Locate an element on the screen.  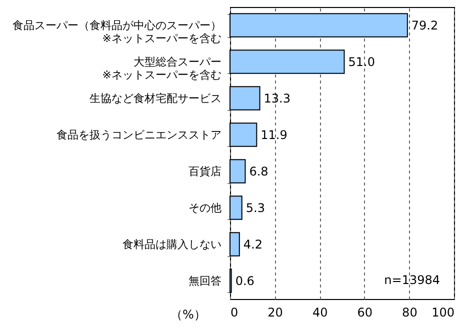
data-label: 11.9 is located at coordinates (274, 135).